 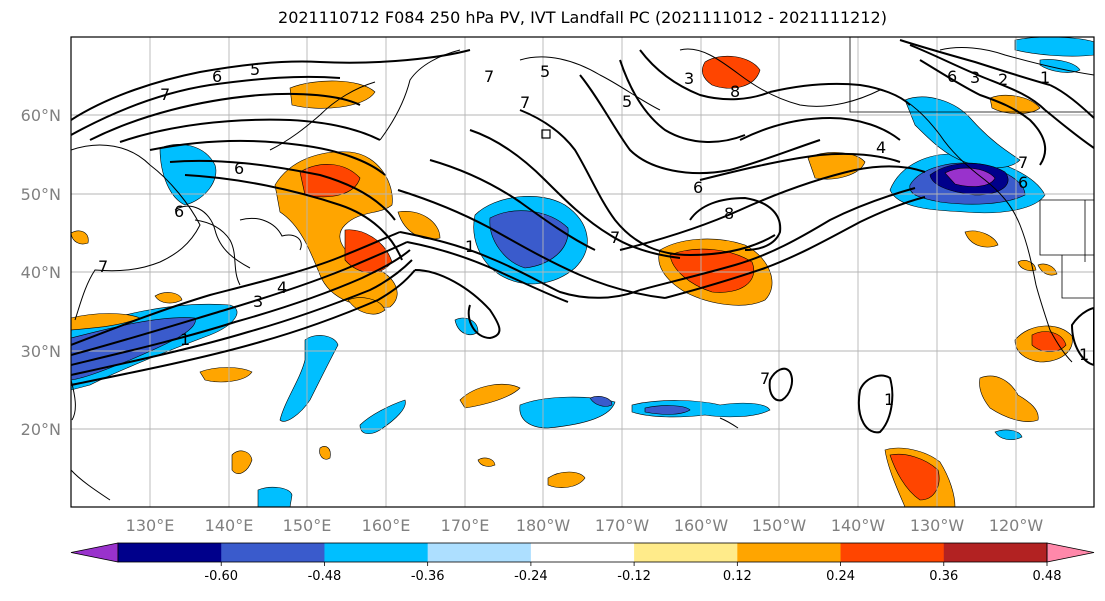 I want to click on colorbar-tick-label: -0.48, so click(x=325, y=576).